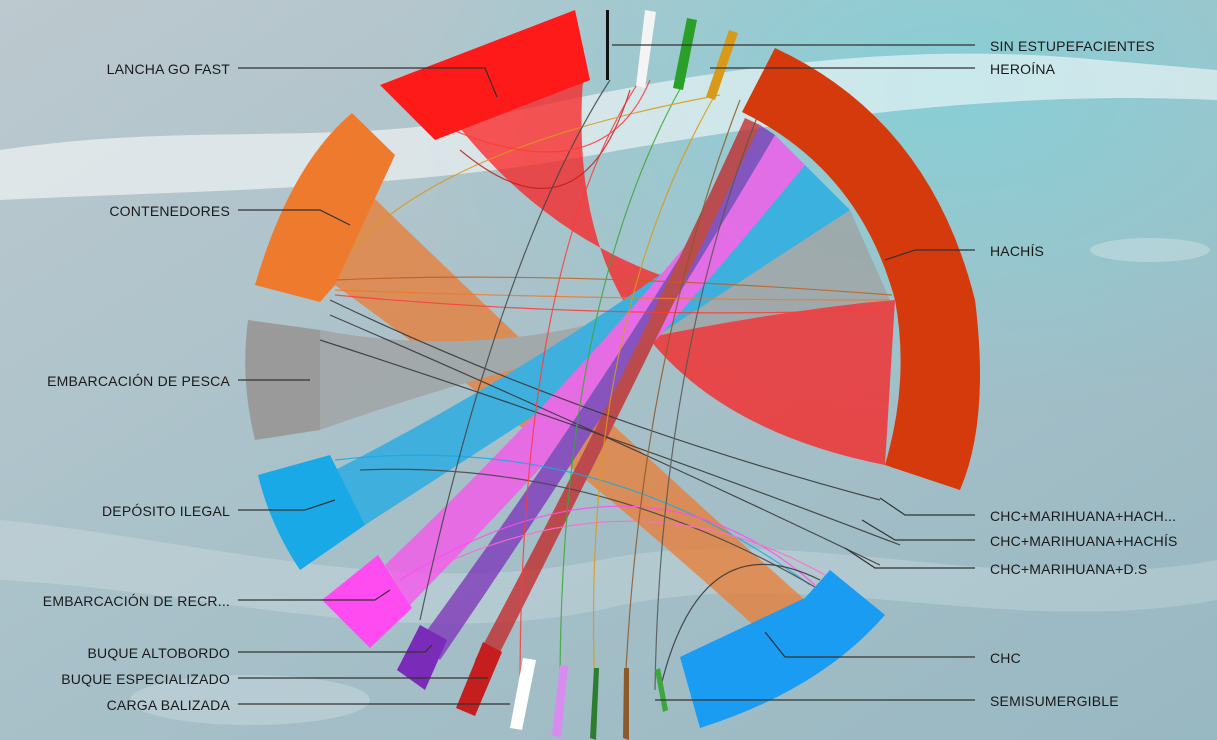 The height and width of the screenshot is (740, 1217). Describe the element at coordinates (594, 704) in the screenshot. I see `arc-small-green` at that location.